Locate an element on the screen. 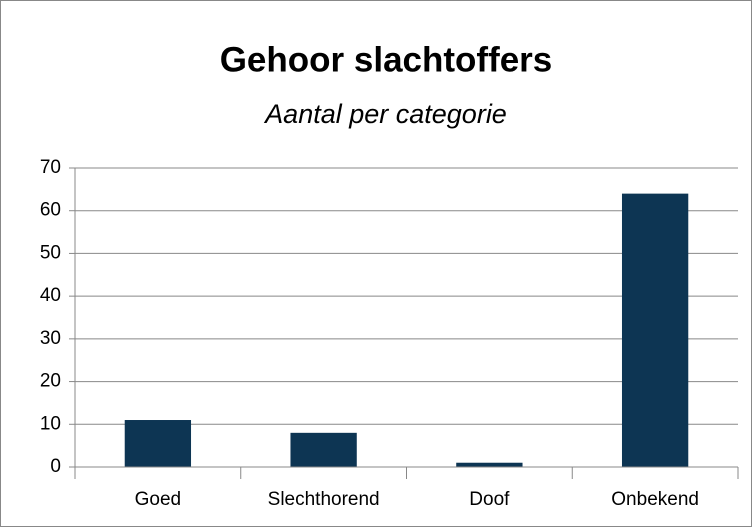 This screenshot has height=527, width=752. y-tick-label: 10 is located at coordinates (50, 423).